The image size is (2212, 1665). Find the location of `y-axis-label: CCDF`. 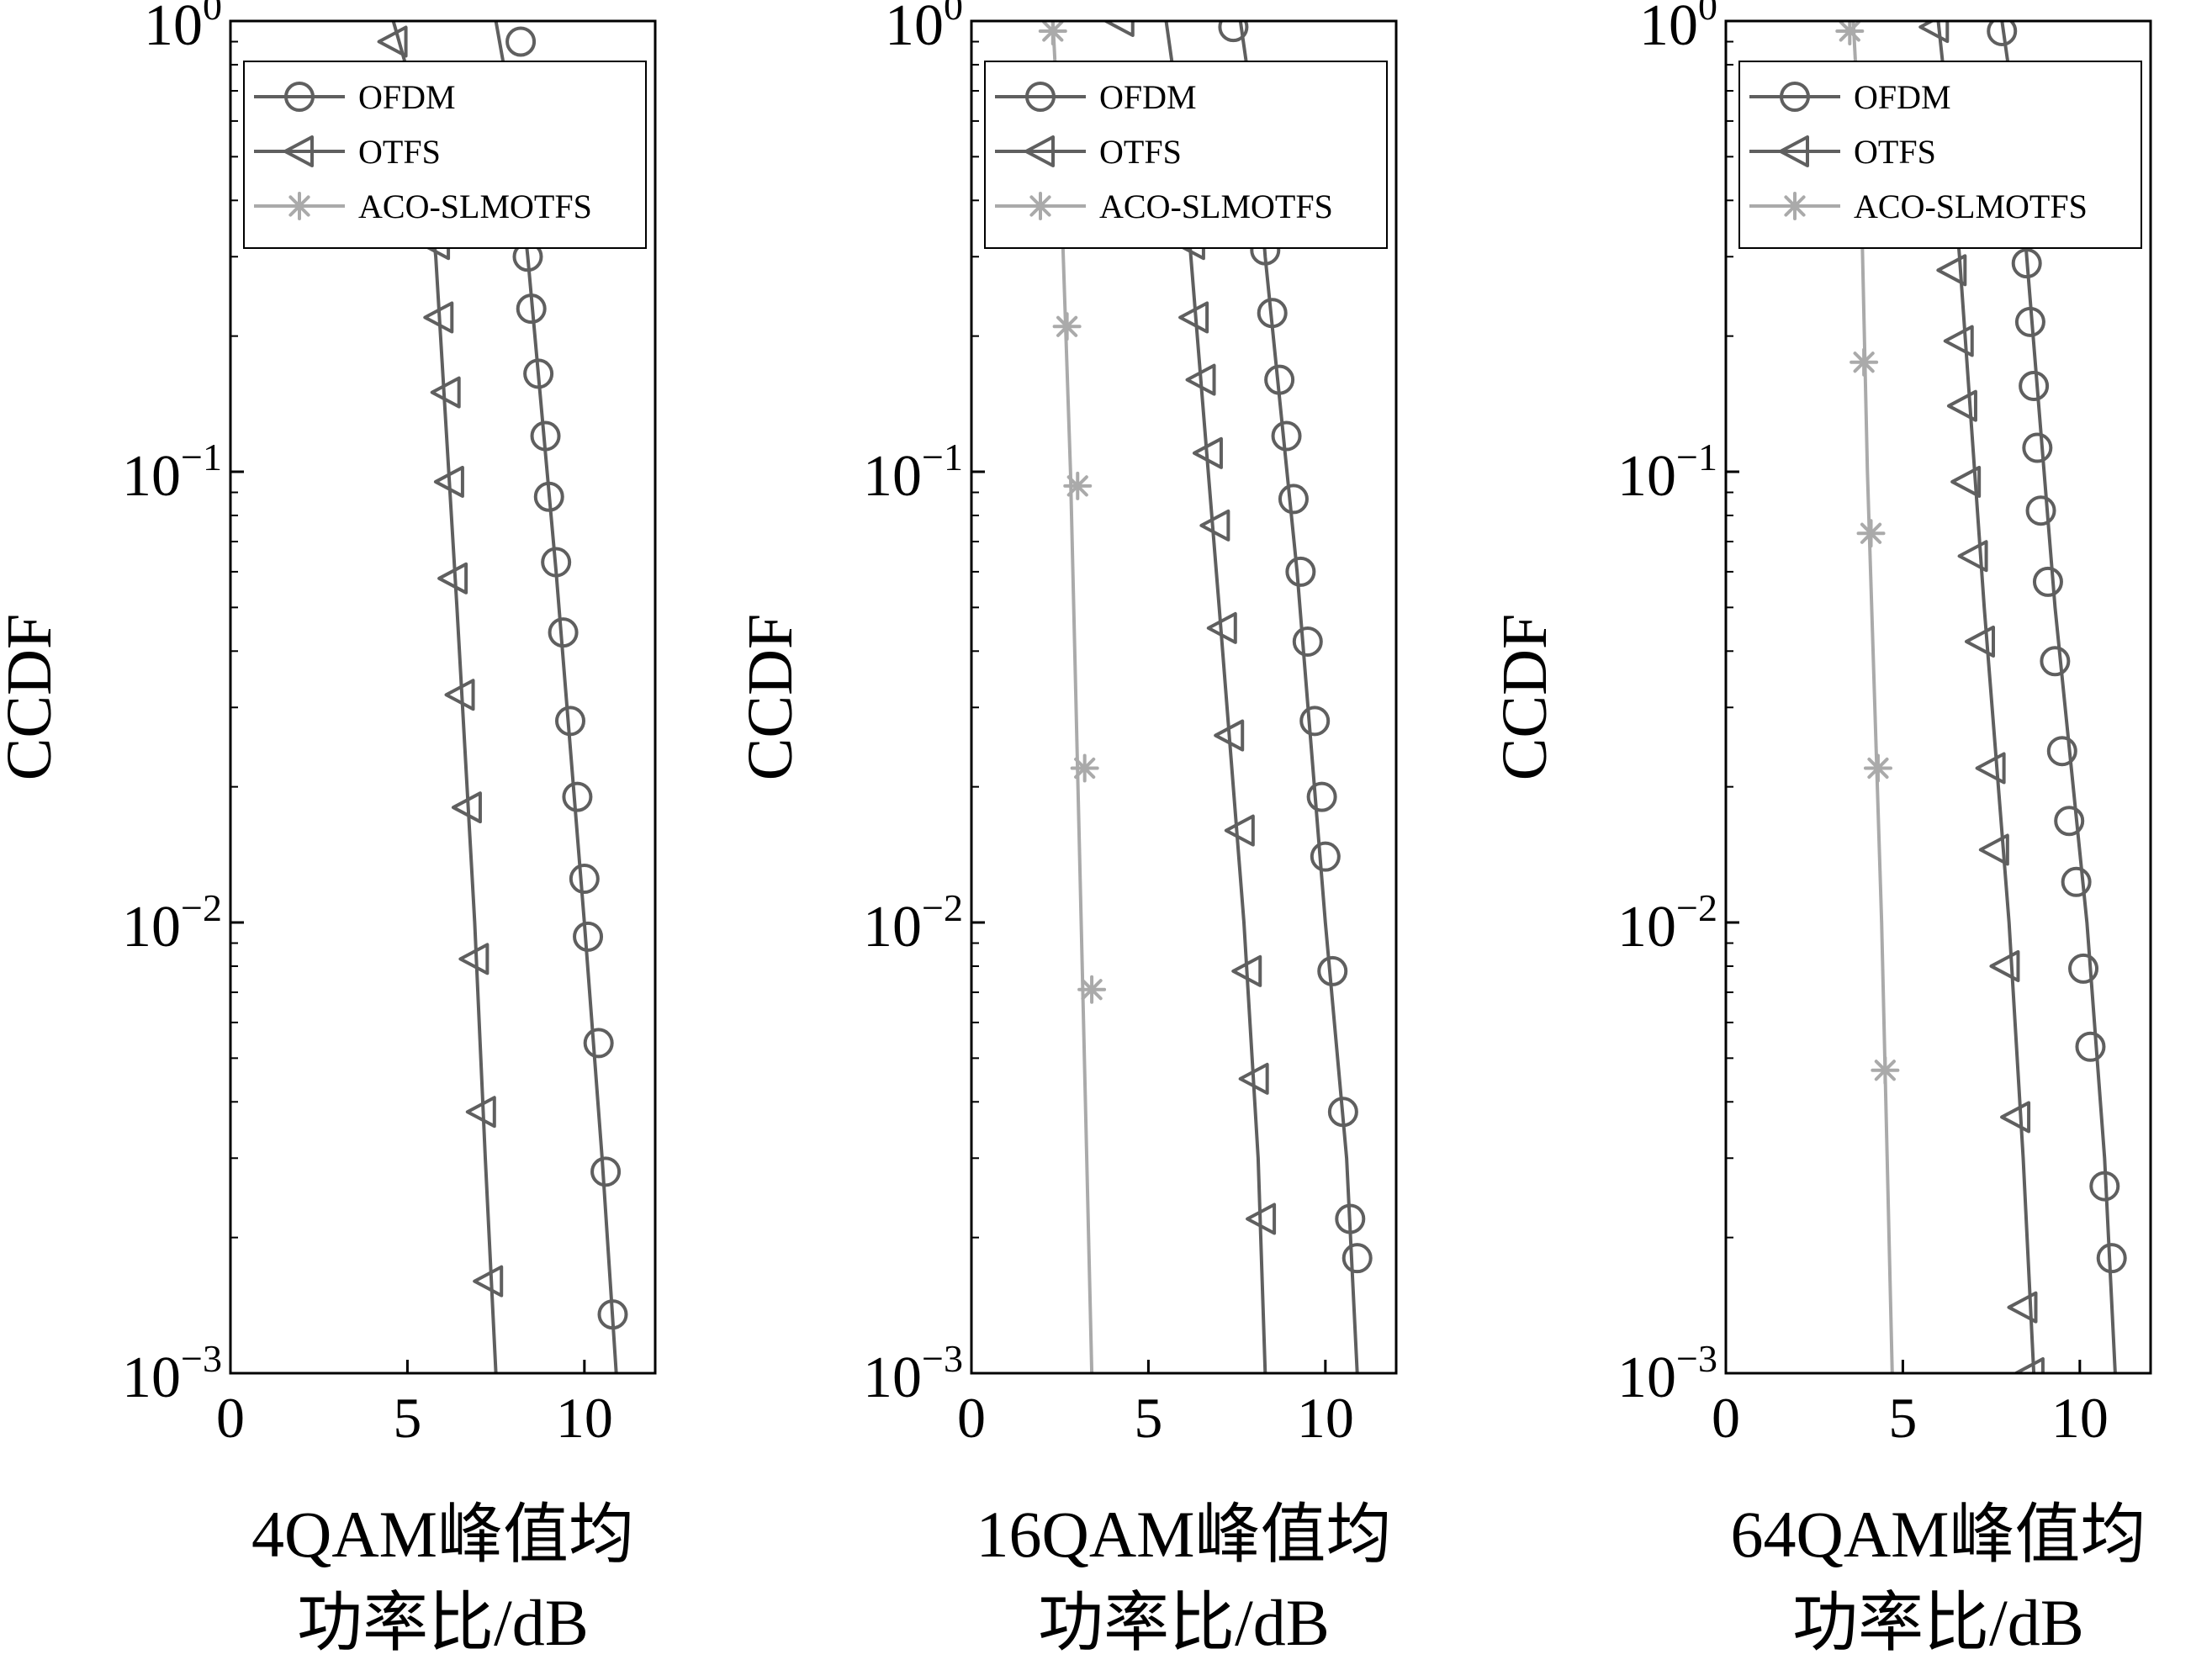

y-axis-label: CCDF is located at coordinates (32, 697).